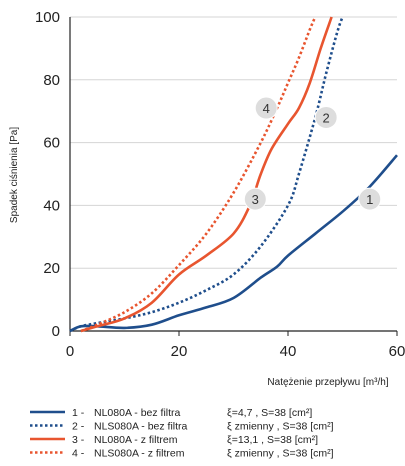 The height and width of the screenshot is (466, 405). Describe the element at coordinates (78, 427) in the screenshot. I see `legend-number: 2 -` at that location.